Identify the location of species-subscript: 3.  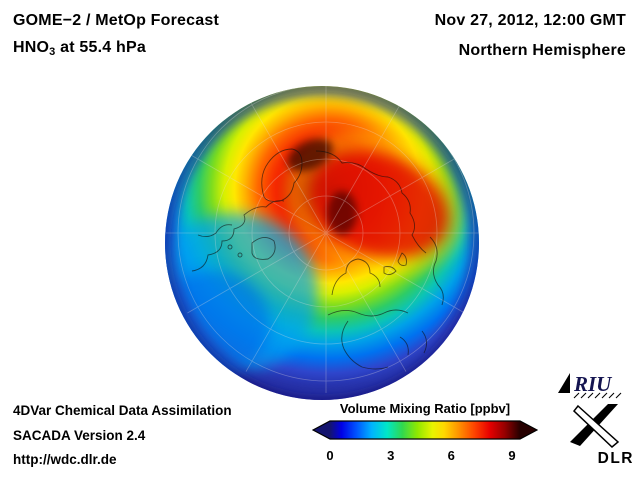
(52, 52).